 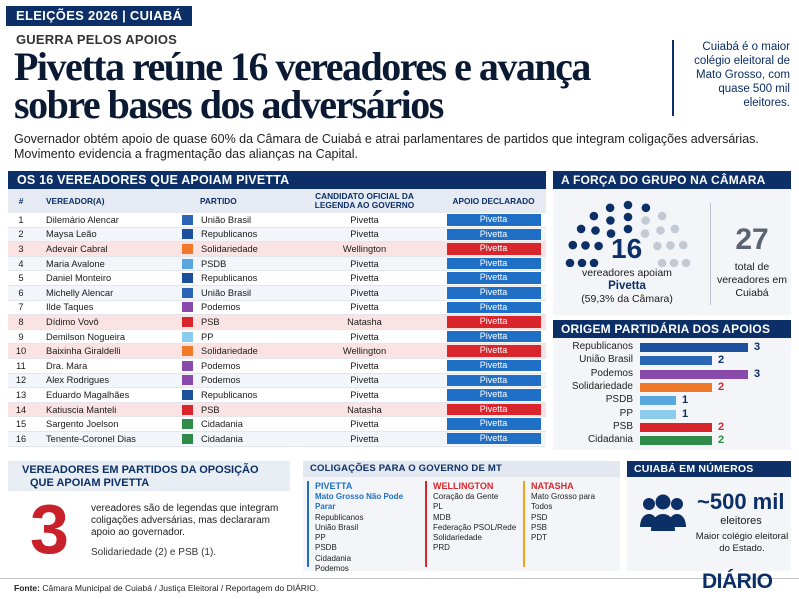 I want to click on row-name: Michelly Alencar, so click(x=80, y=292).